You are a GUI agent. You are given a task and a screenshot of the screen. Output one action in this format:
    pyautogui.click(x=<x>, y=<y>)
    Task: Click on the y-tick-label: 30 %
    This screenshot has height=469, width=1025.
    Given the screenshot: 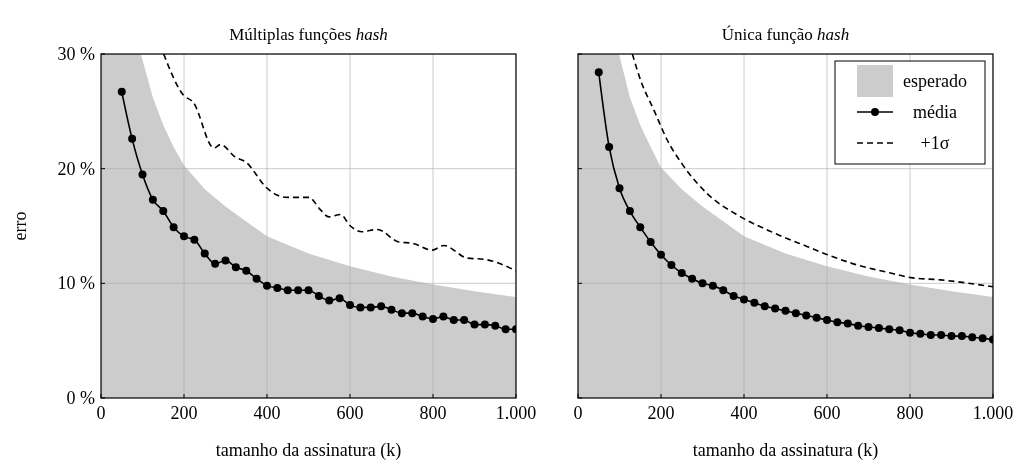 What is the action you would take?
    pyautogui.click(x=76, y=54)
    